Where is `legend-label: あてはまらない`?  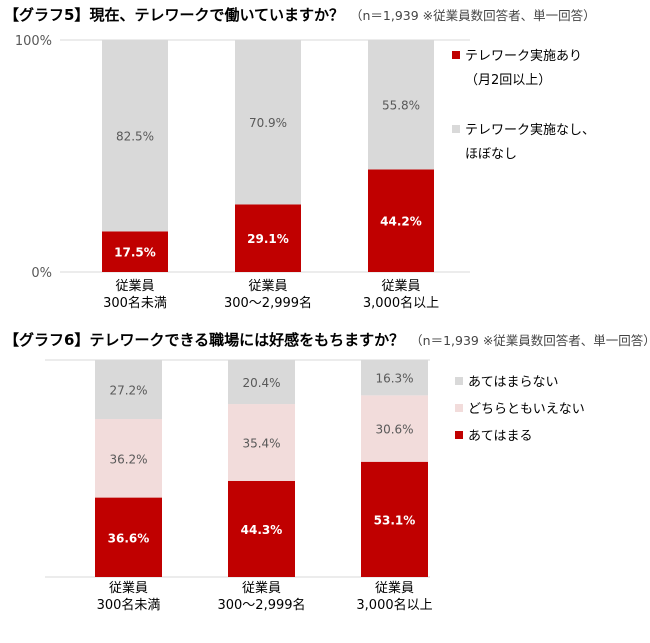
legend-label: あてはまらない is located at coordinates (513, 382).